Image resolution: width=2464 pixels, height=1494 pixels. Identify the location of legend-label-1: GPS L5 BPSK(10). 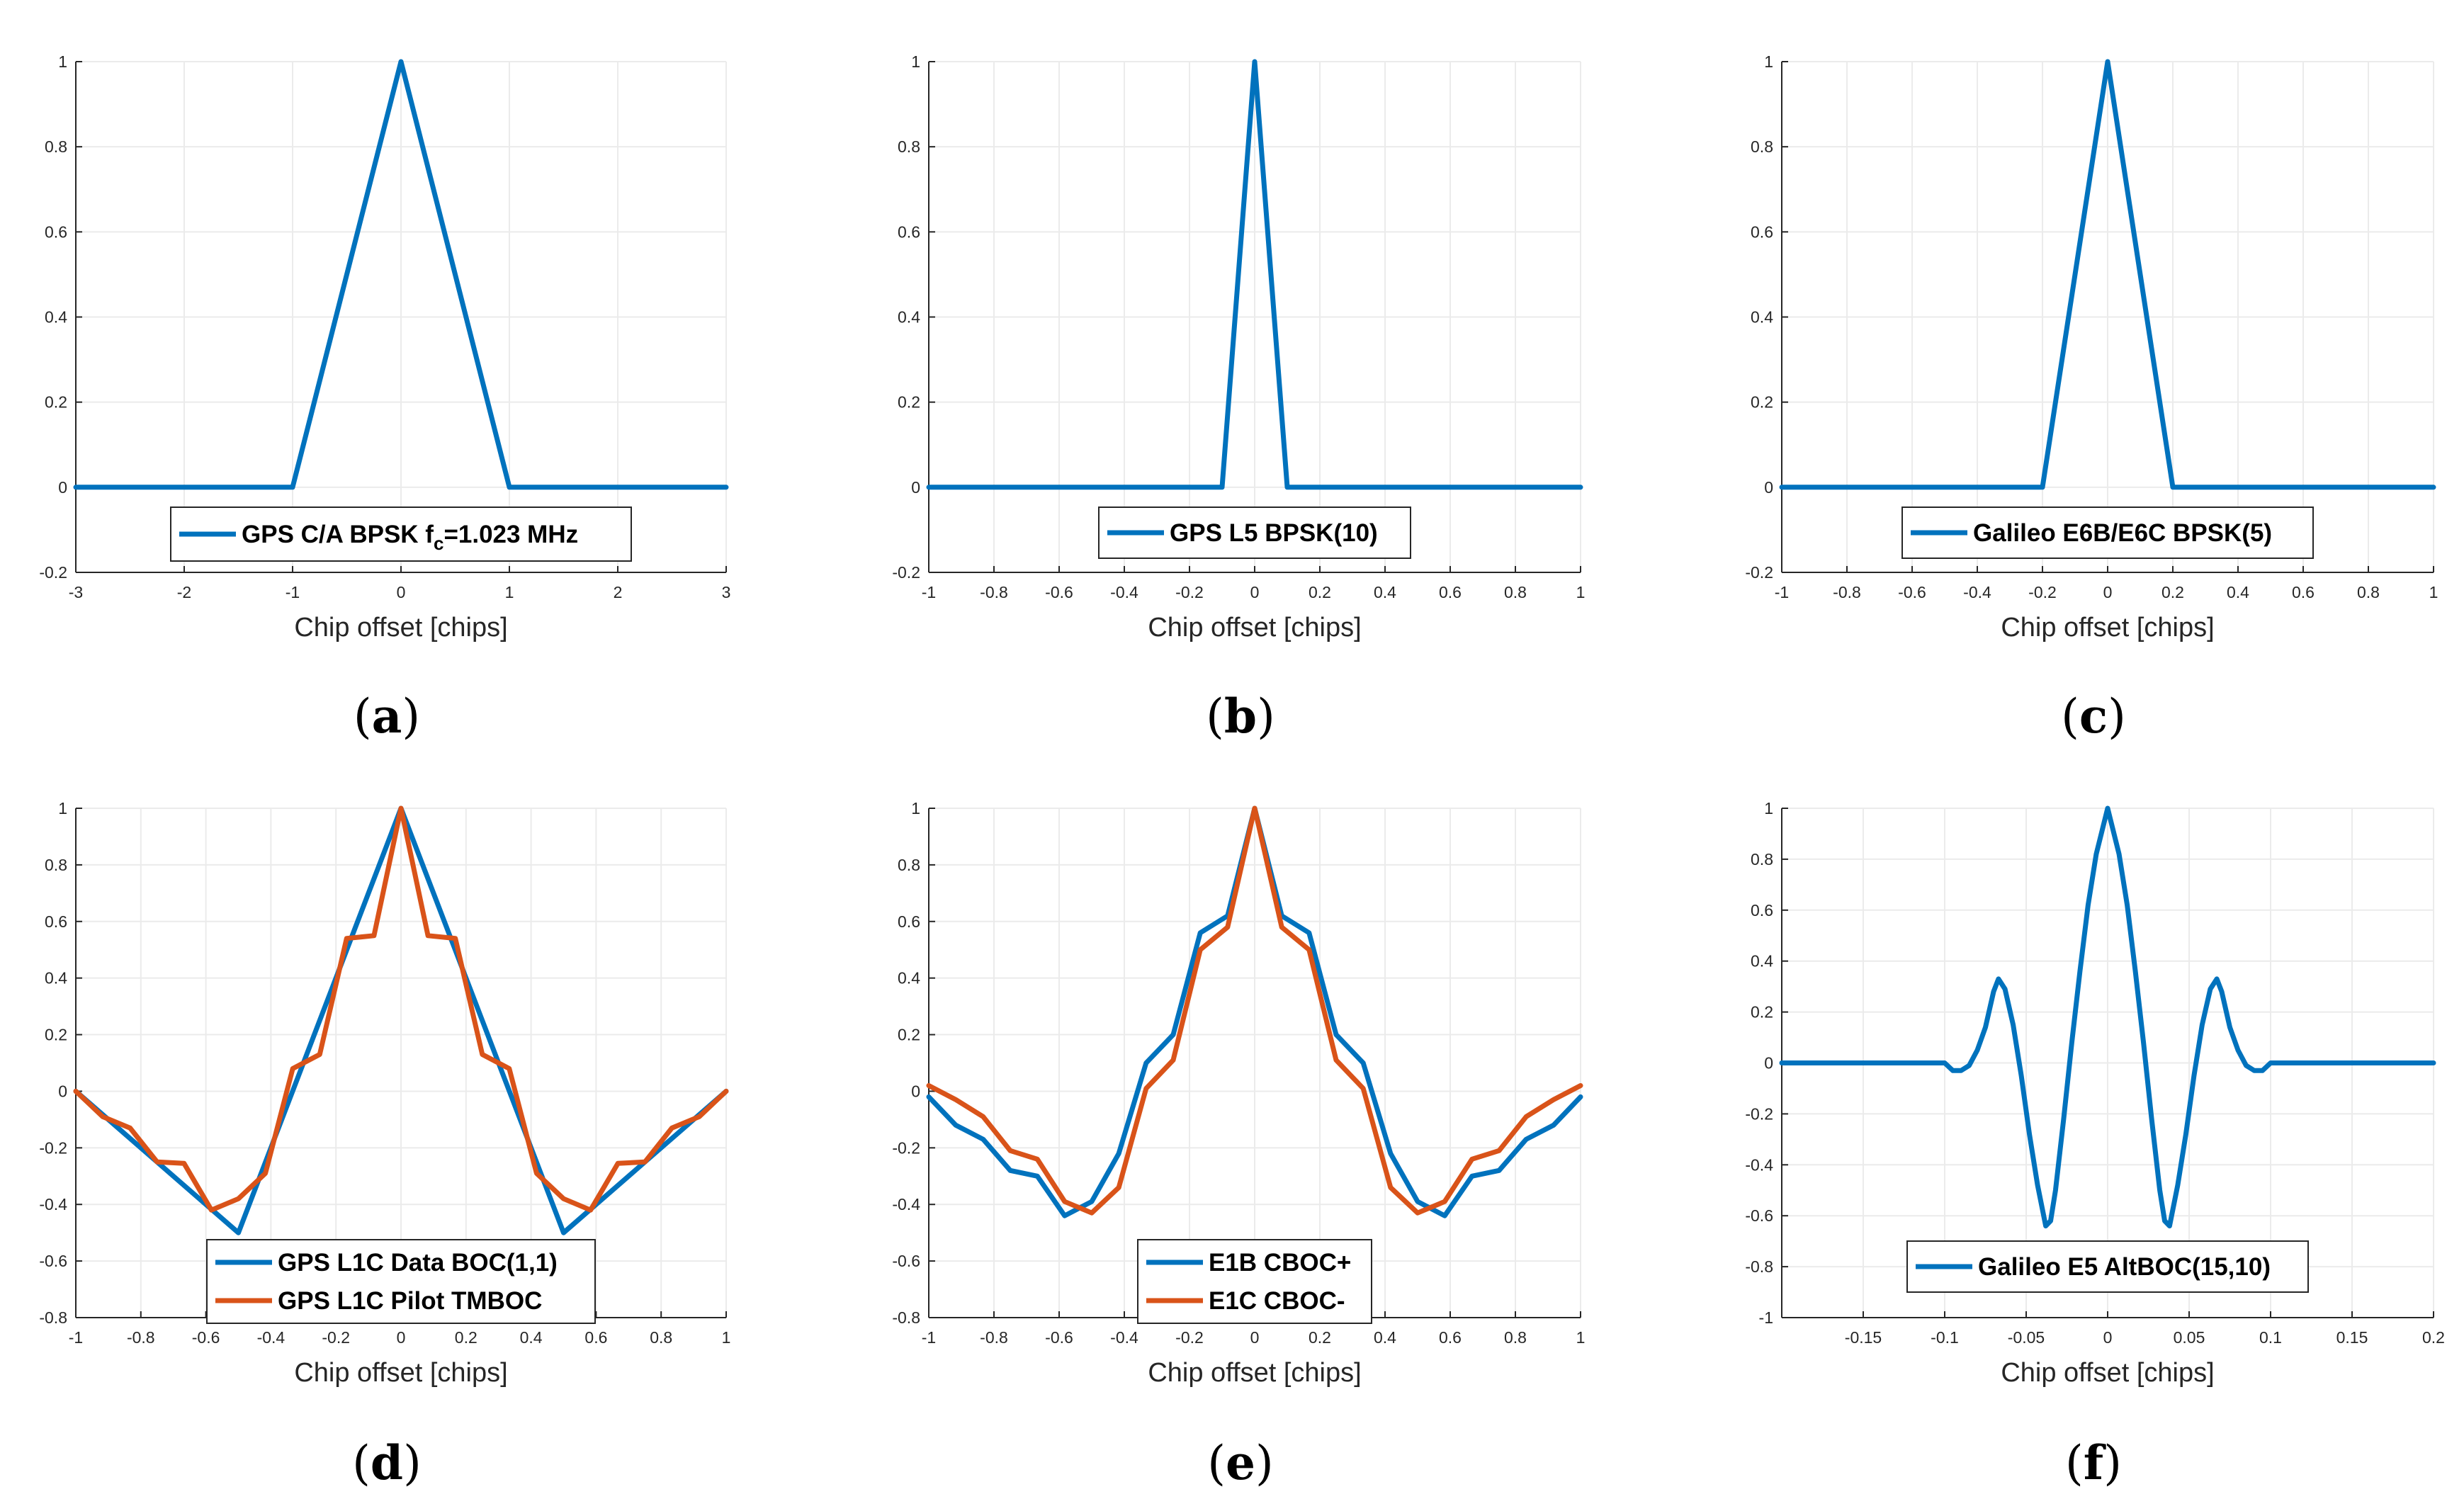
(1274, 533).